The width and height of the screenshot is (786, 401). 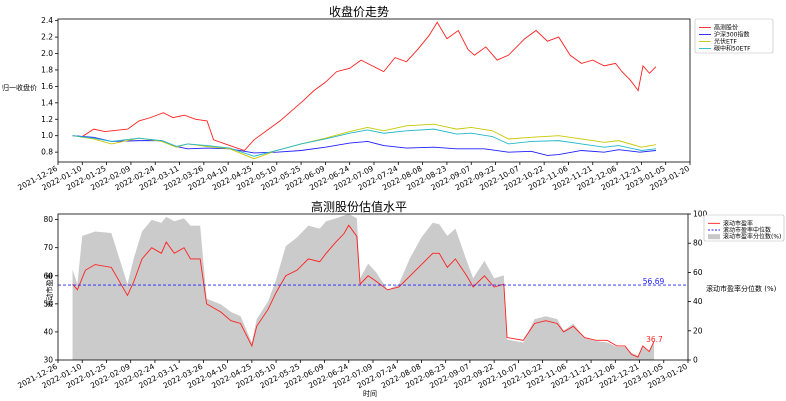 What do you see at coordinates (48, 303) in the screenshot?
I see `y-tick-label: 50` at bounding box center [48, 303].